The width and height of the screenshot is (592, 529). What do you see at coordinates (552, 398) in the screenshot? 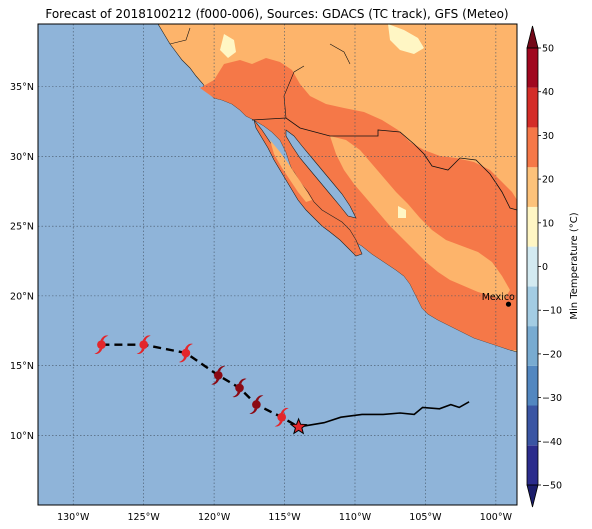
I see `colorbar-tick-label: −30` at bounding box center [552, 398].